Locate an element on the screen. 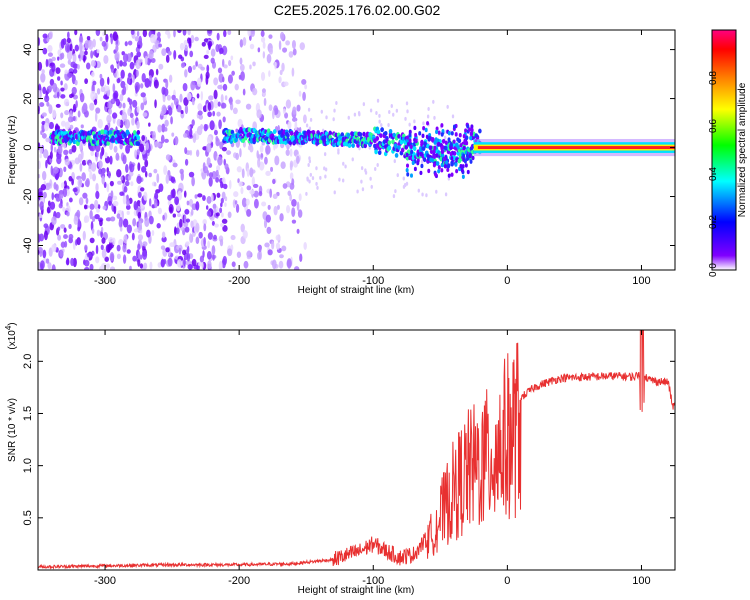 Image resolution: width=750 pixels, height=600 pixels. y-tick-label: 20 is located at coordinates (28, 98).